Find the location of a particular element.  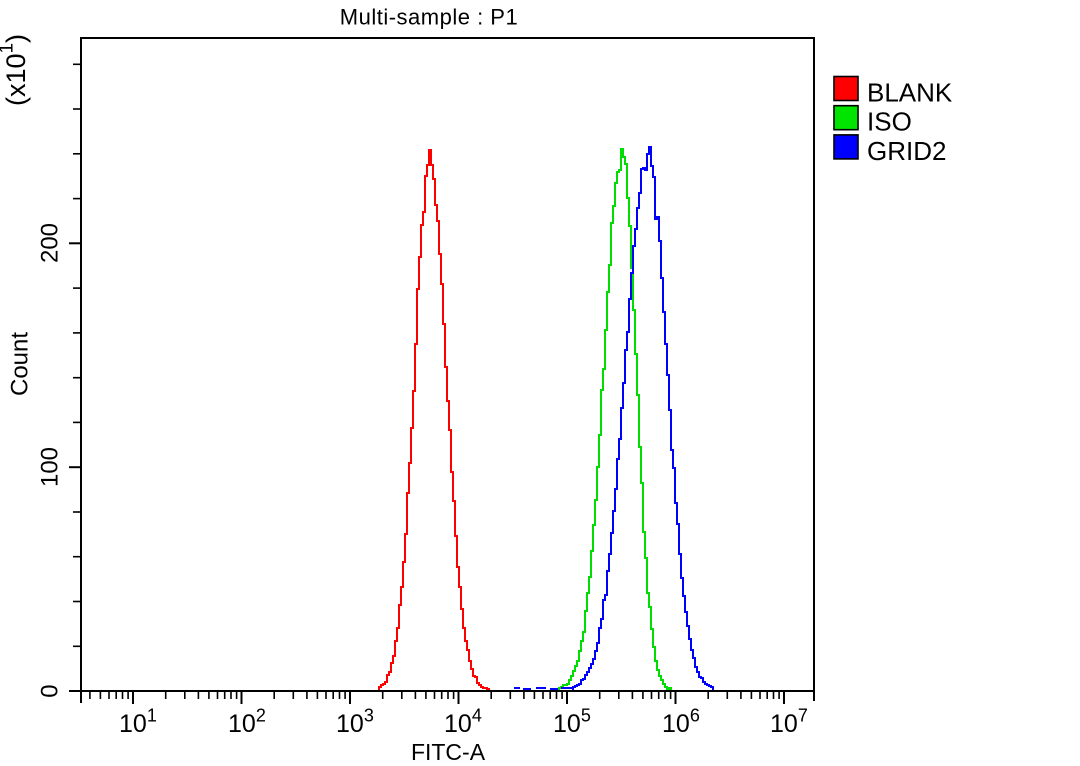

svg-text: FITC-A is located at coordinates (448, 752).